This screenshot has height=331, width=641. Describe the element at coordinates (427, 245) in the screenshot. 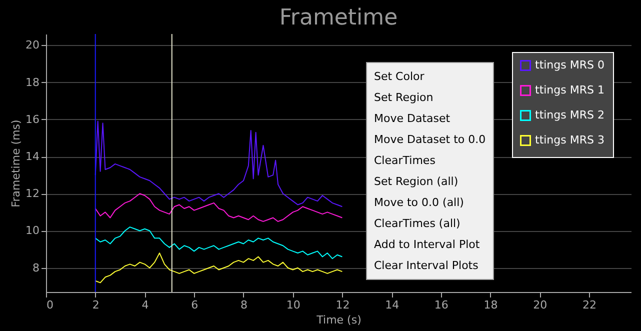

I see `annotation: Add to Interval Plot` at that location.